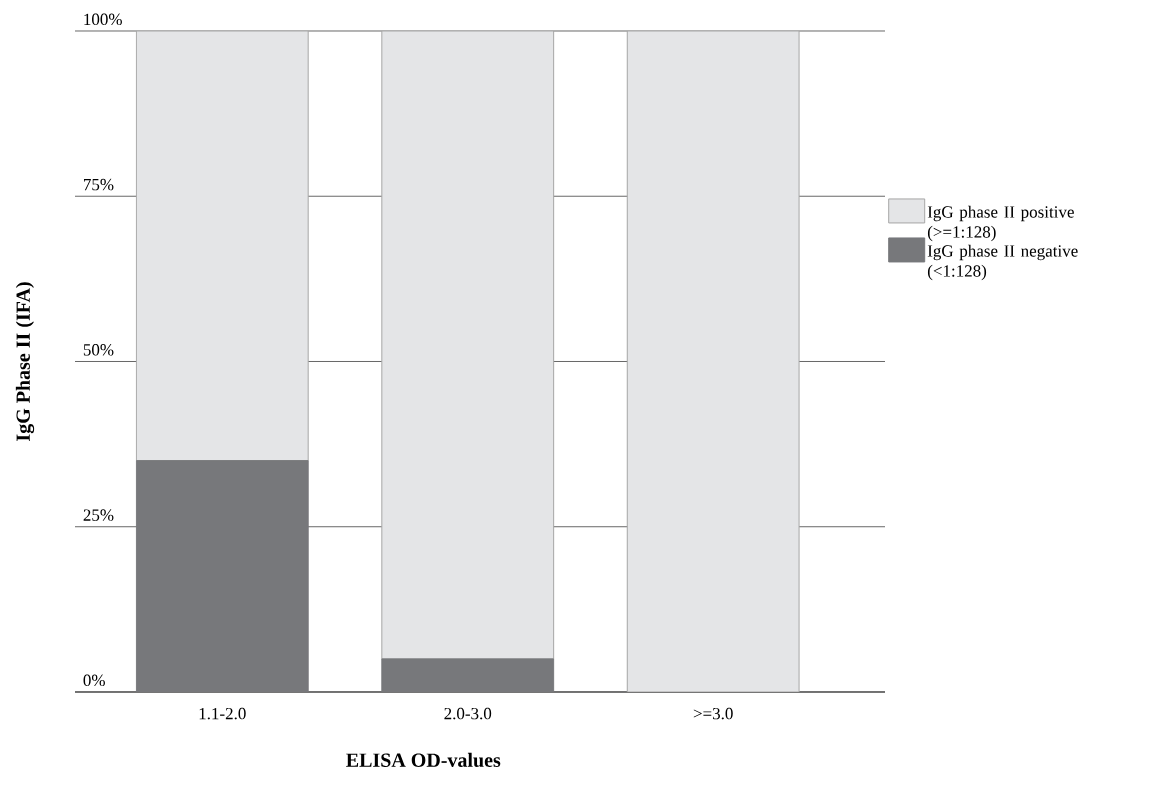  I want to click on y-tick-label: 0%, so click(94, 680).